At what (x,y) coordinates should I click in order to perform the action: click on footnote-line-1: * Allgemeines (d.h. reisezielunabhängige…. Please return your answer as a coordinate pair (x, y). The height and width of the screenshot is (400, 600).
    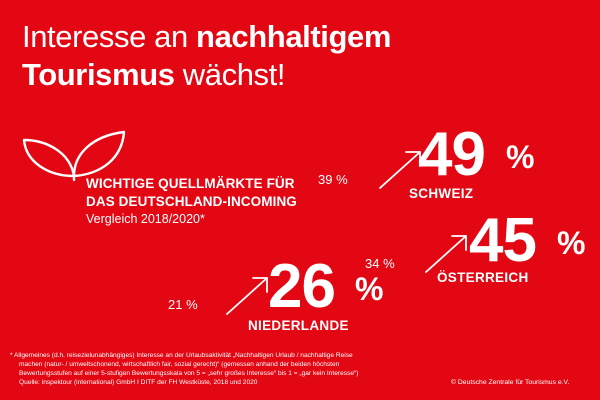
    Looking at the image, I should click on (181, 355).